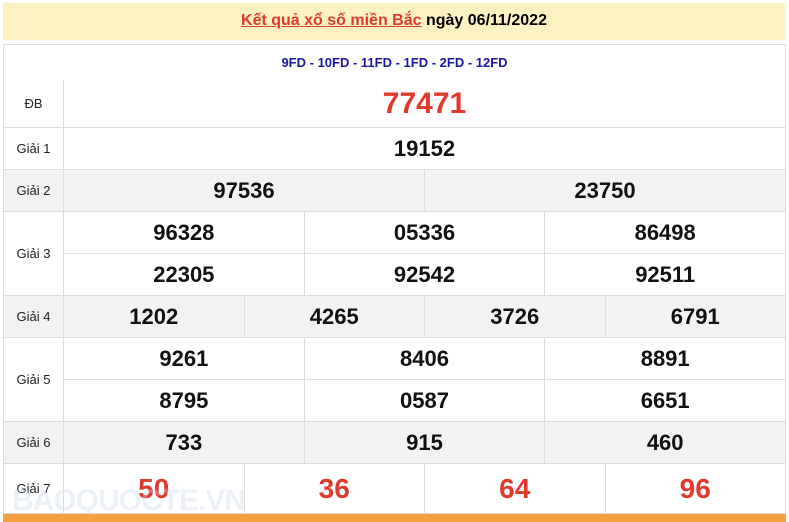  I want to click on prize-number: 97536, so click(244, 190).